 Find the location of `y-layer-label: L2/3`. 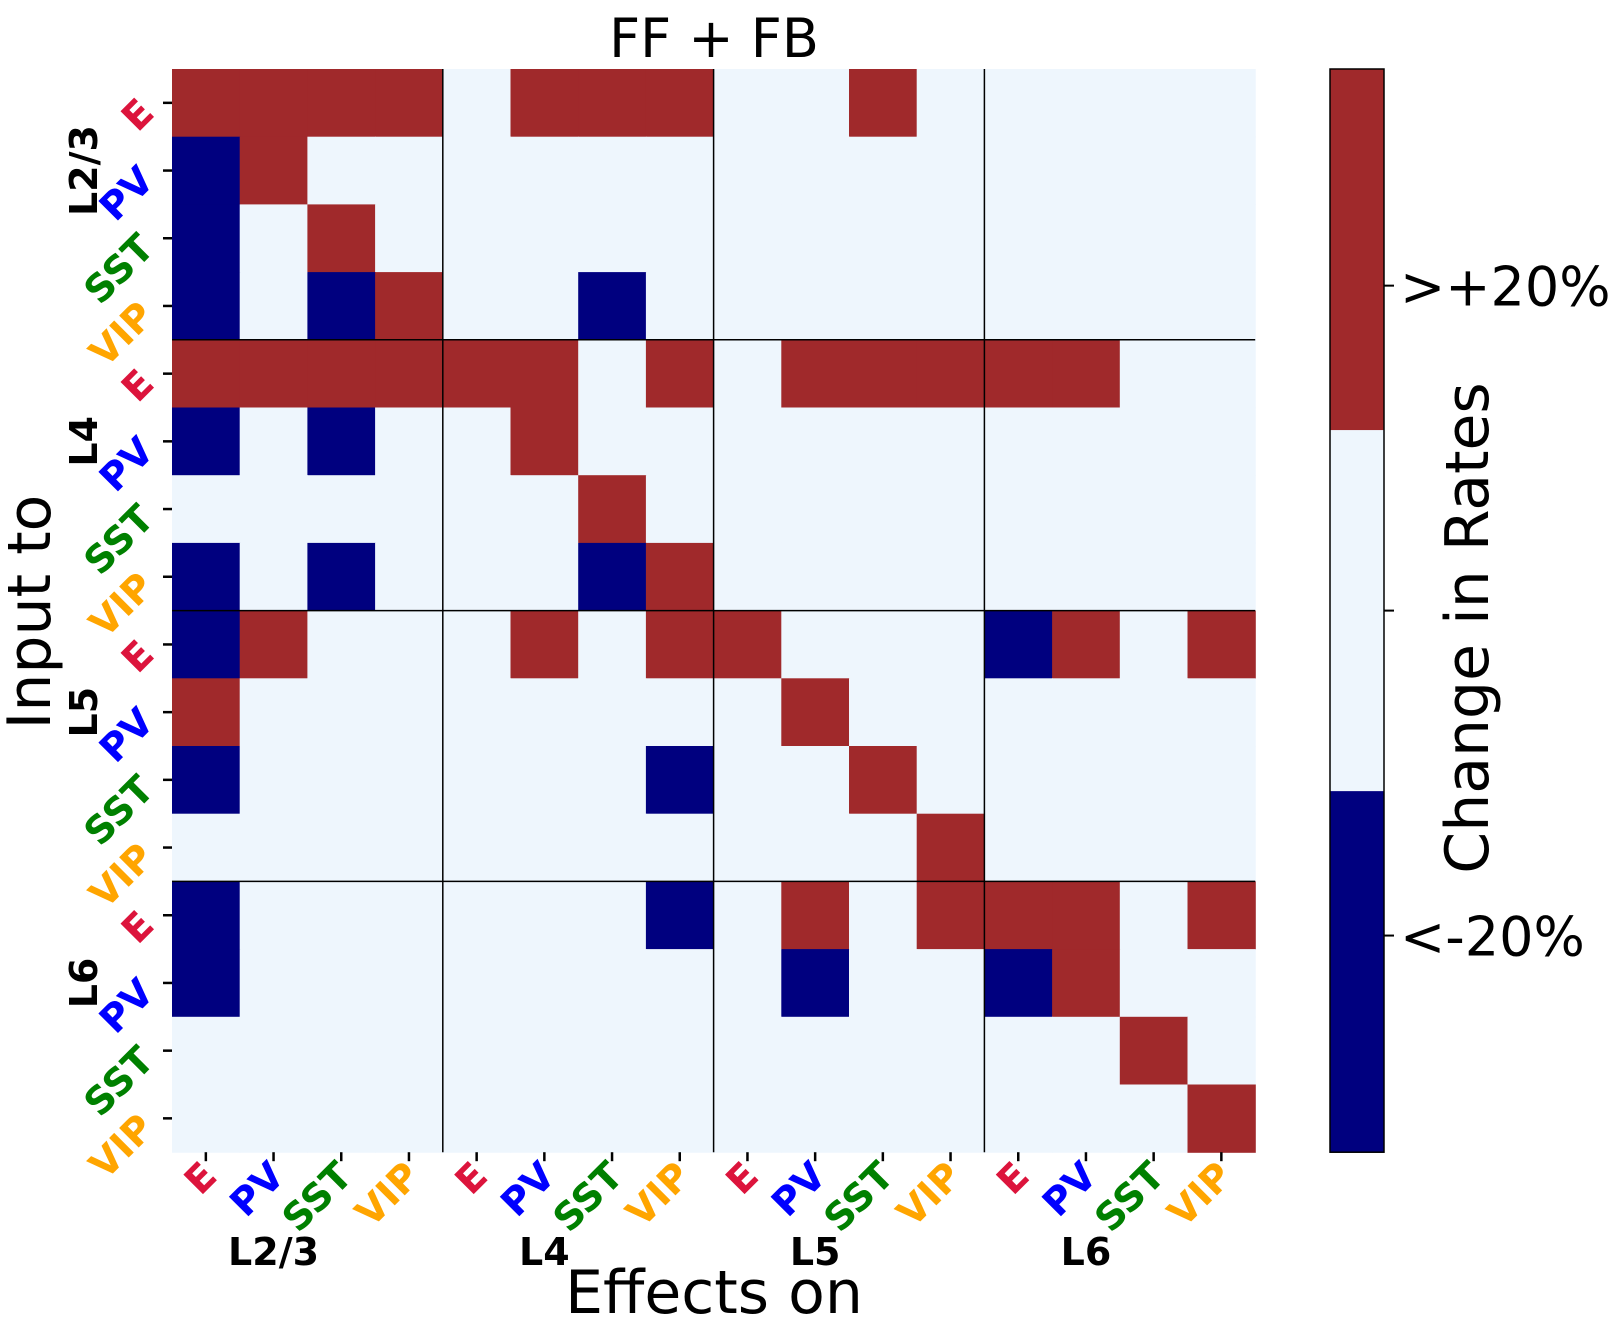

y-layer-label: L2/3 is located at coordinates (84, 170).